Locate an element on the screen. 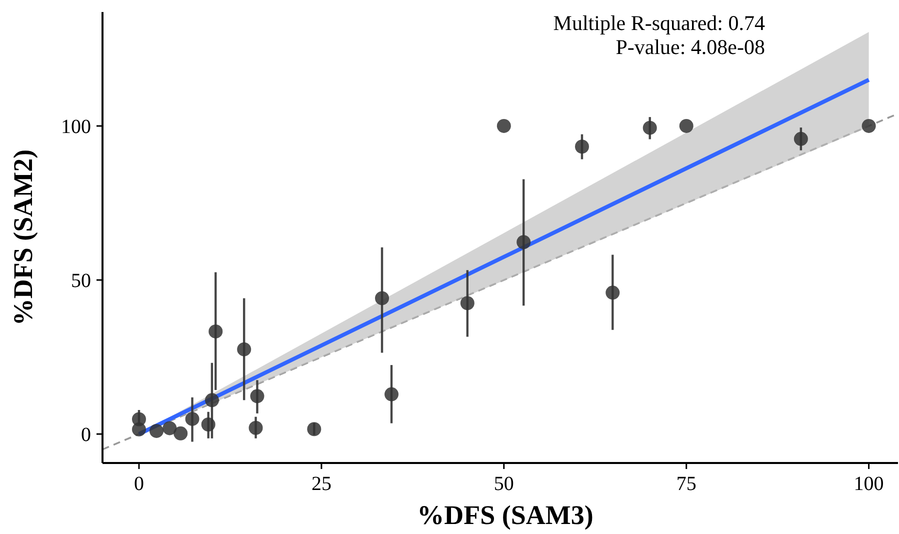  x-tick-label: 0 is located at coordinates (139, 484).